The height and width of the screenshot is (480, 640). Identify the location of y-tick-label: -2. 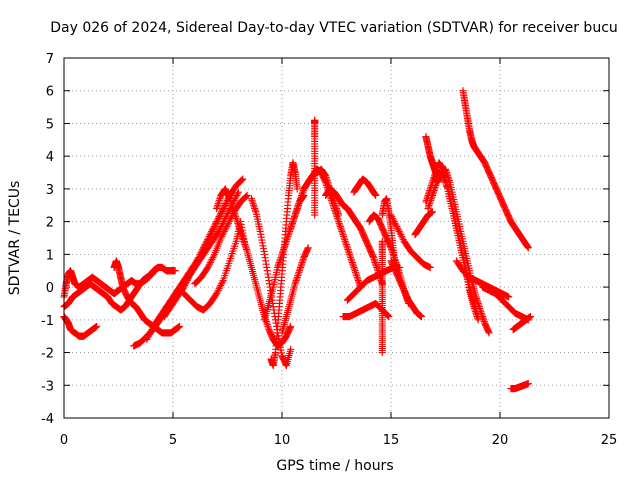
(47, 354).